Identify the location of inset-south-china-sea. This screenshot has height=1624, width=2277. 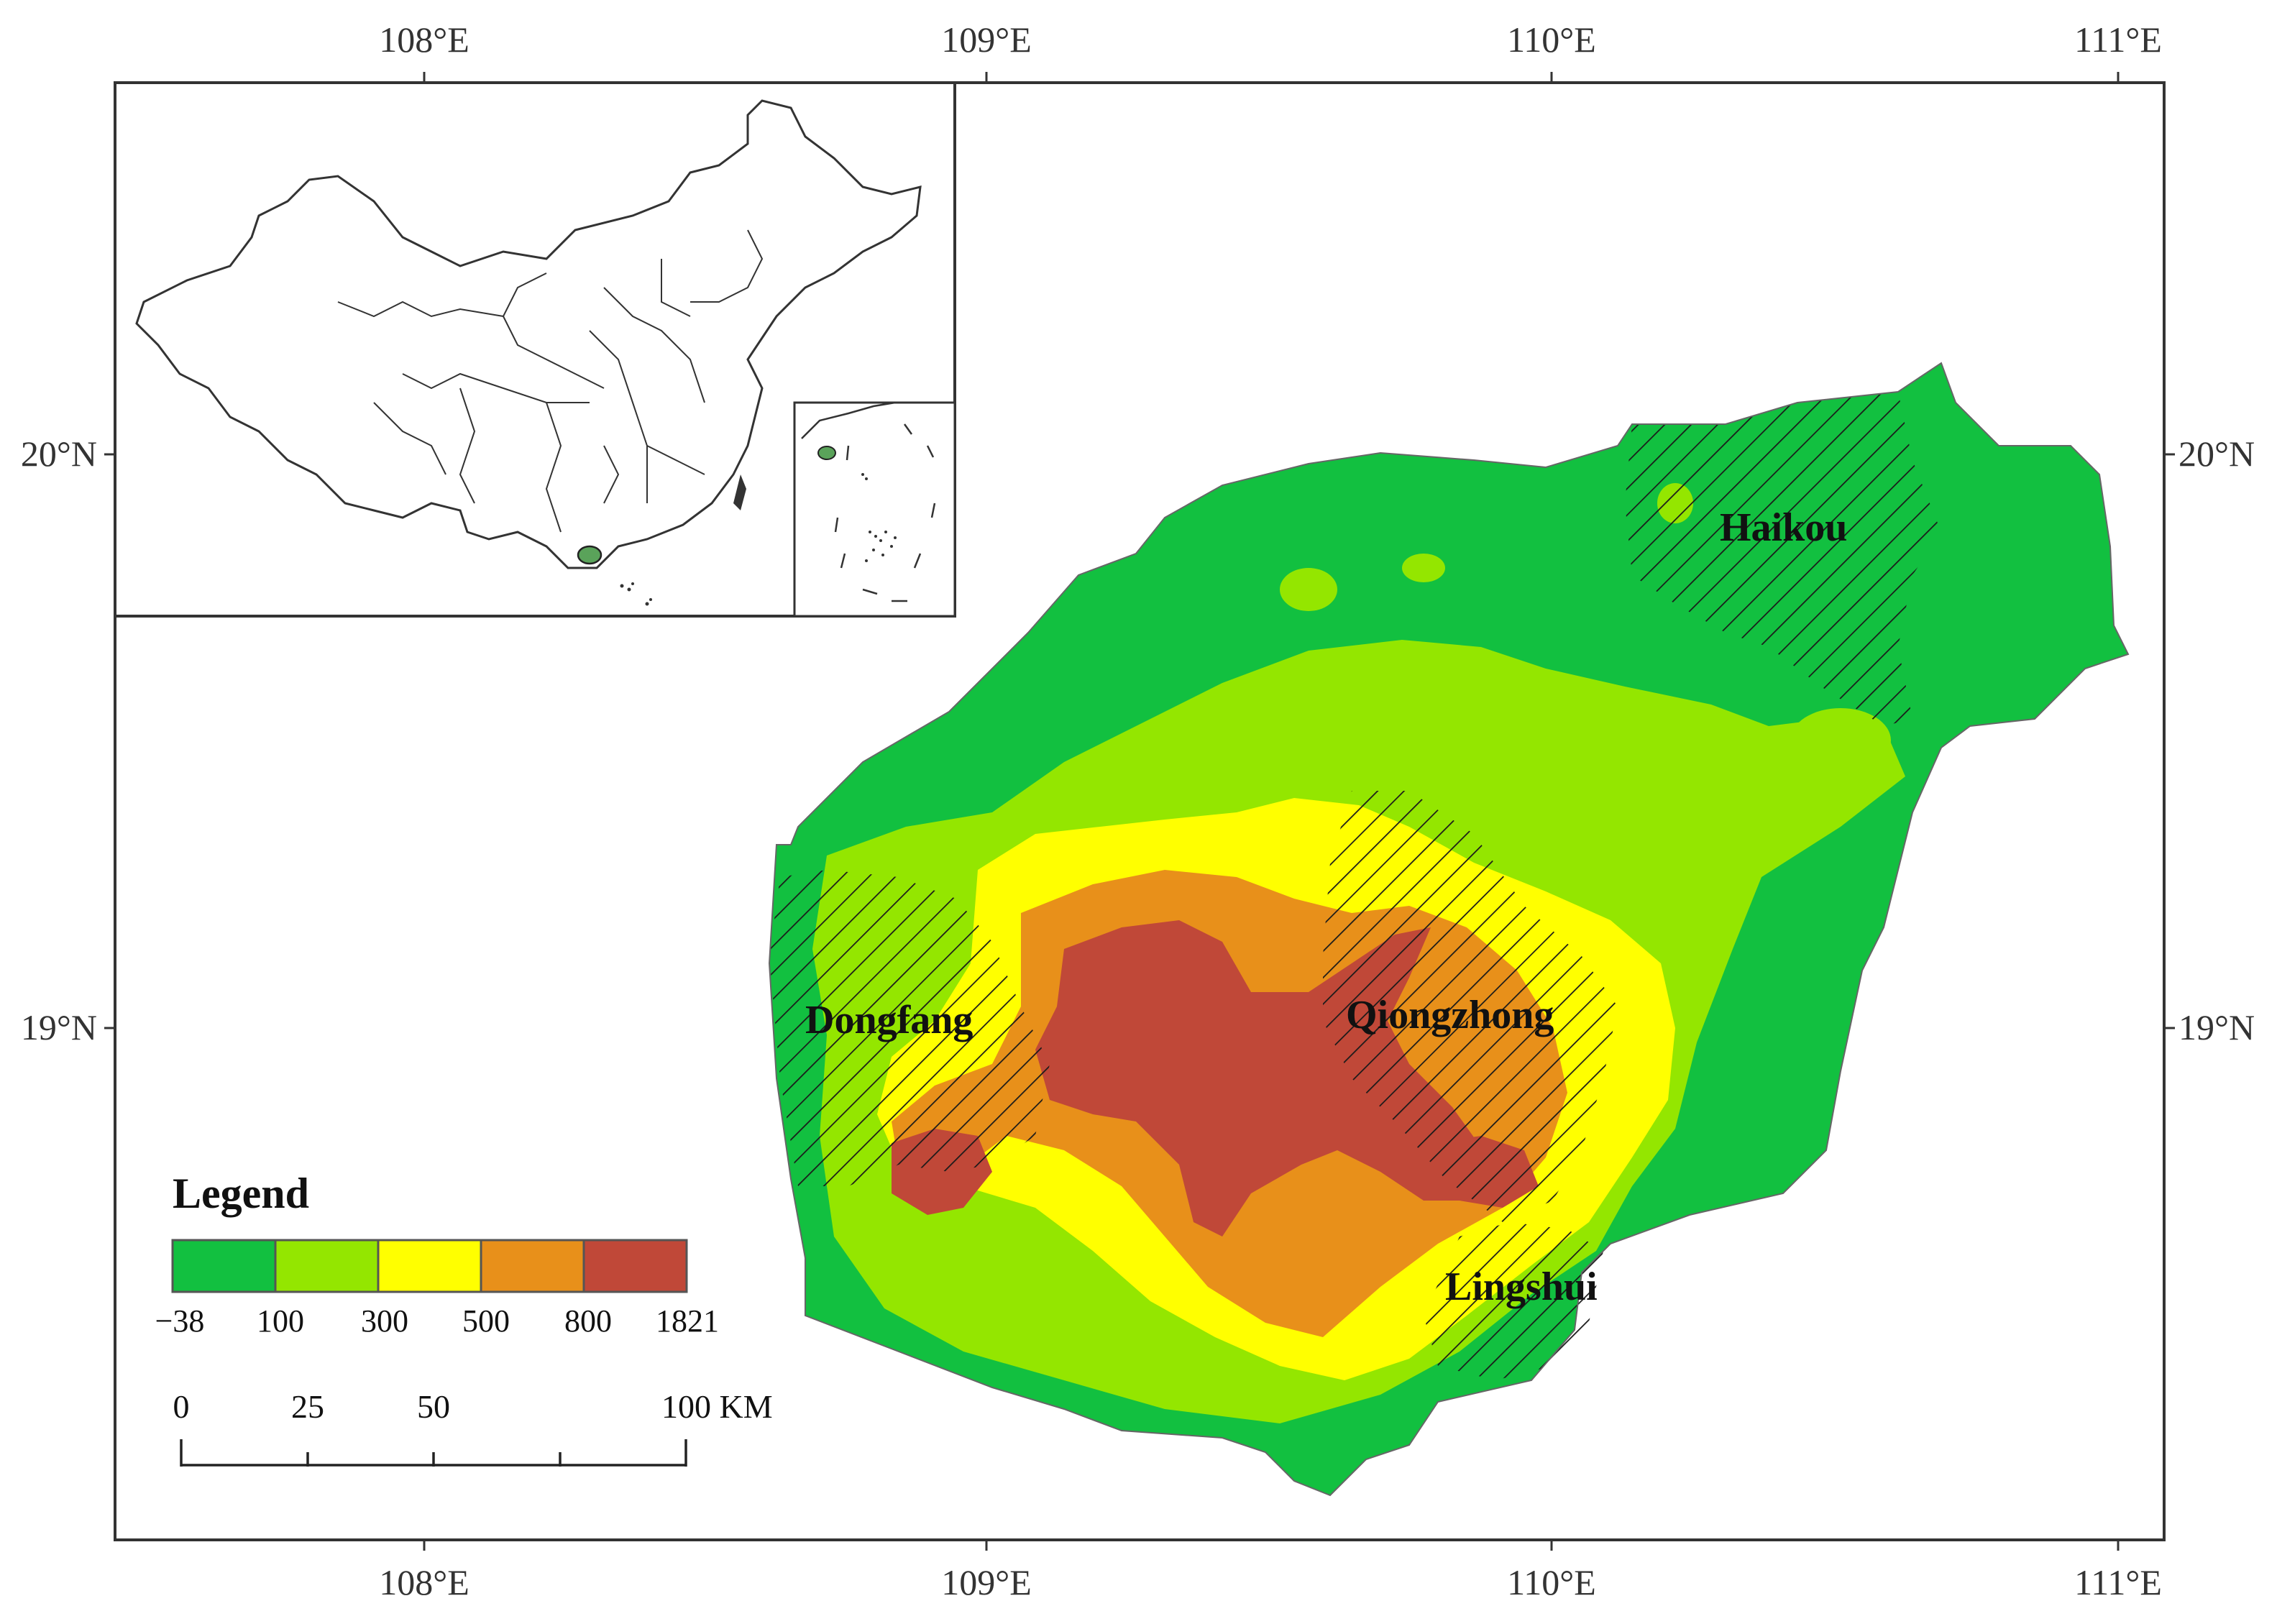
(874, 509).